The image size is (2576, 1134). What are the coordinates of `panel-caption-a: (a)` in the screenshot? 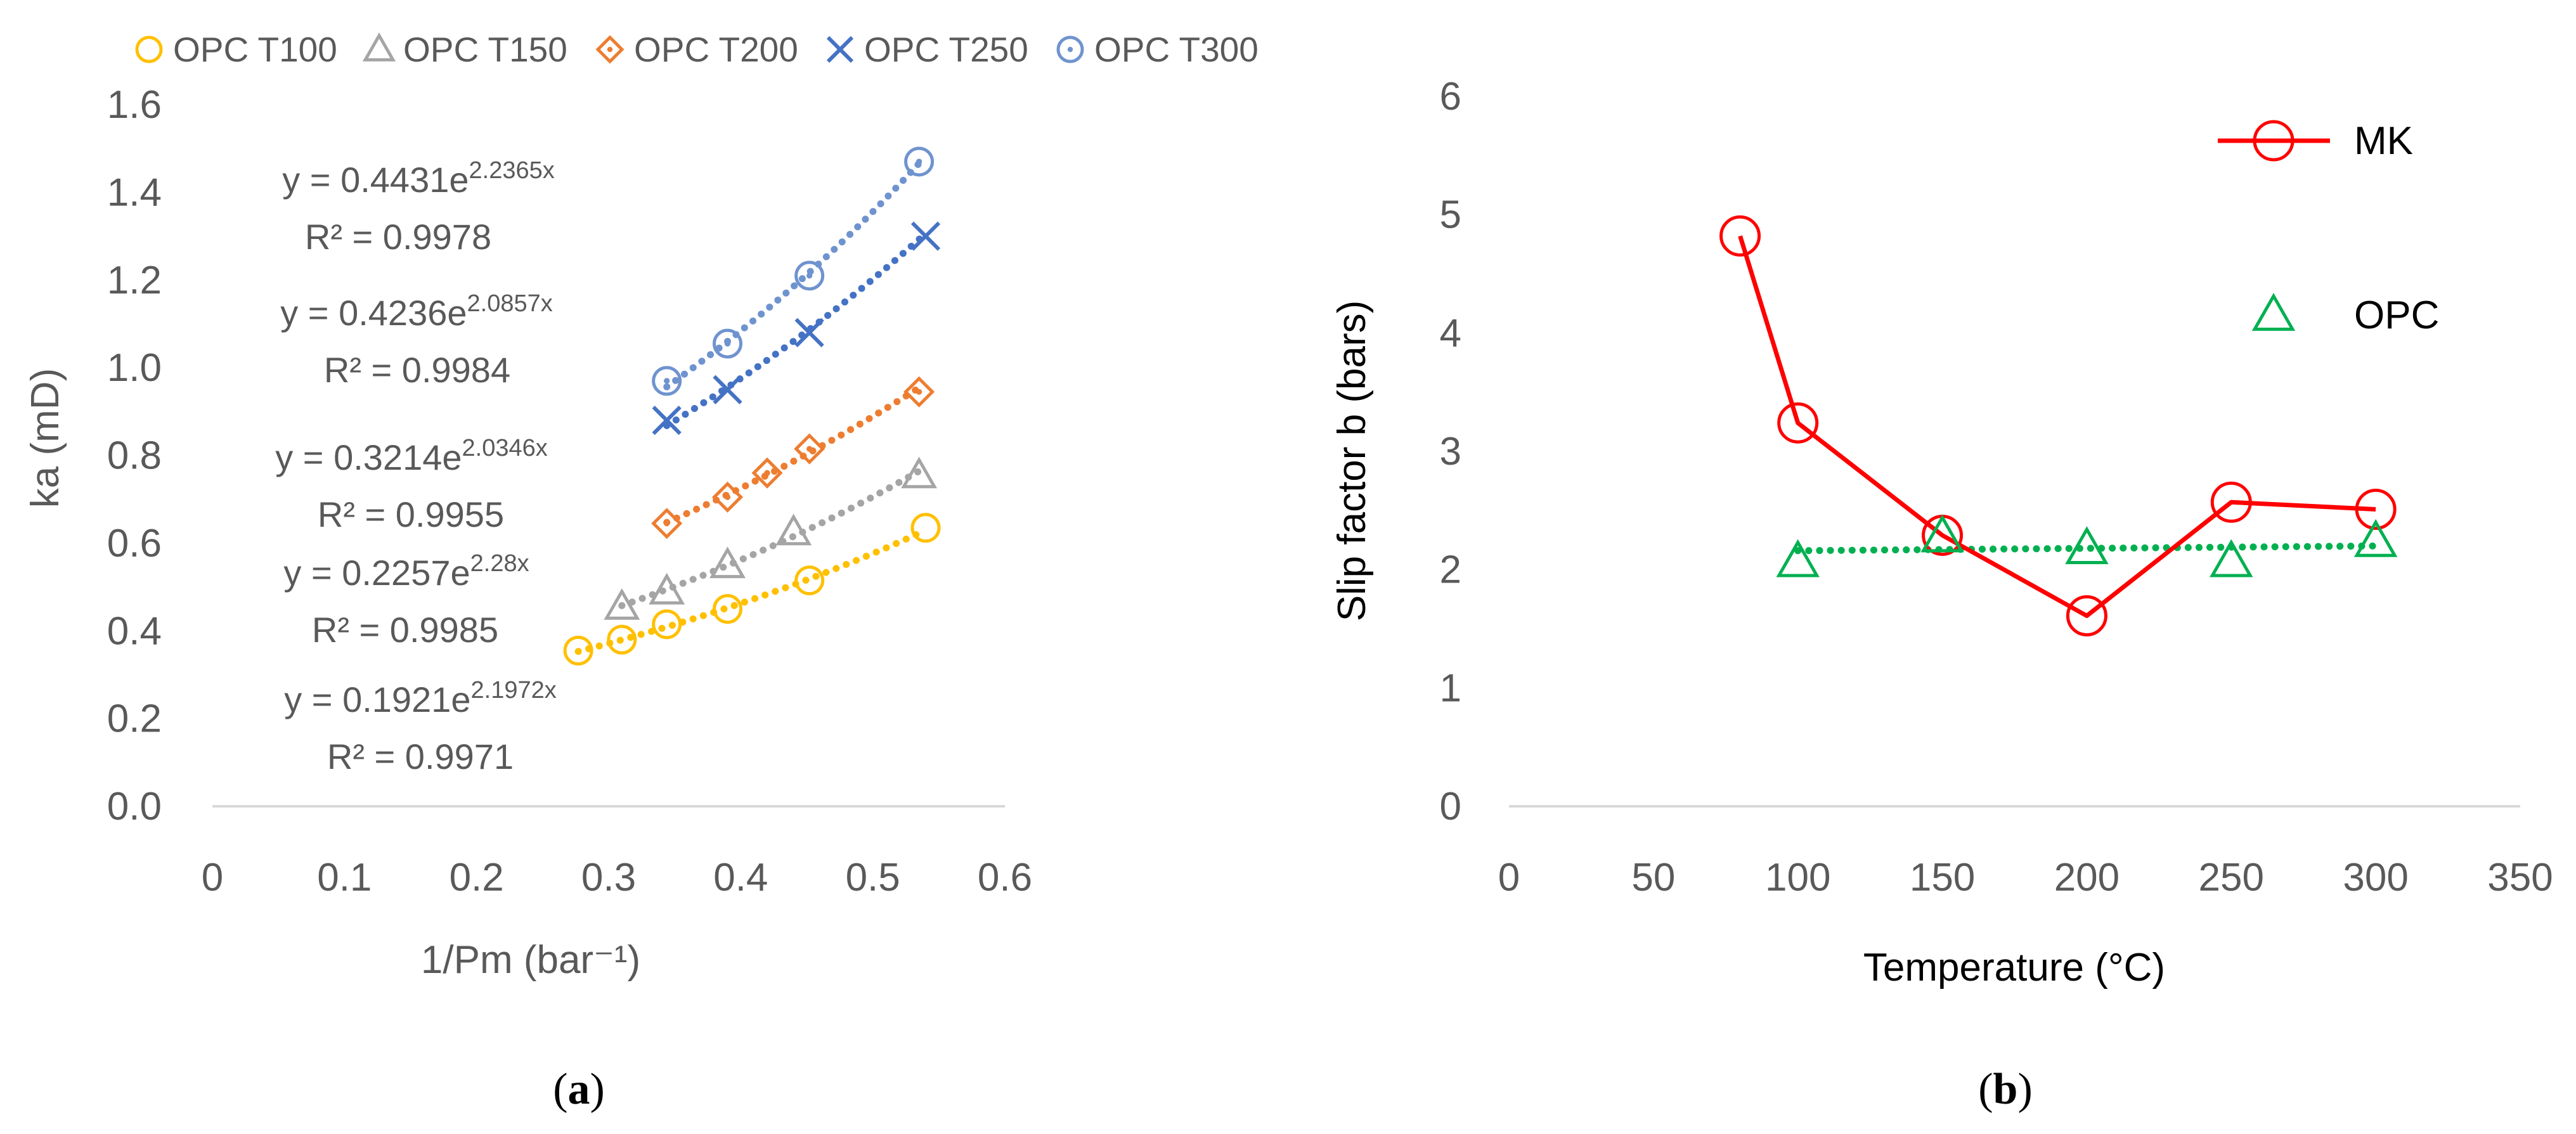 It's located at (579, 1089).